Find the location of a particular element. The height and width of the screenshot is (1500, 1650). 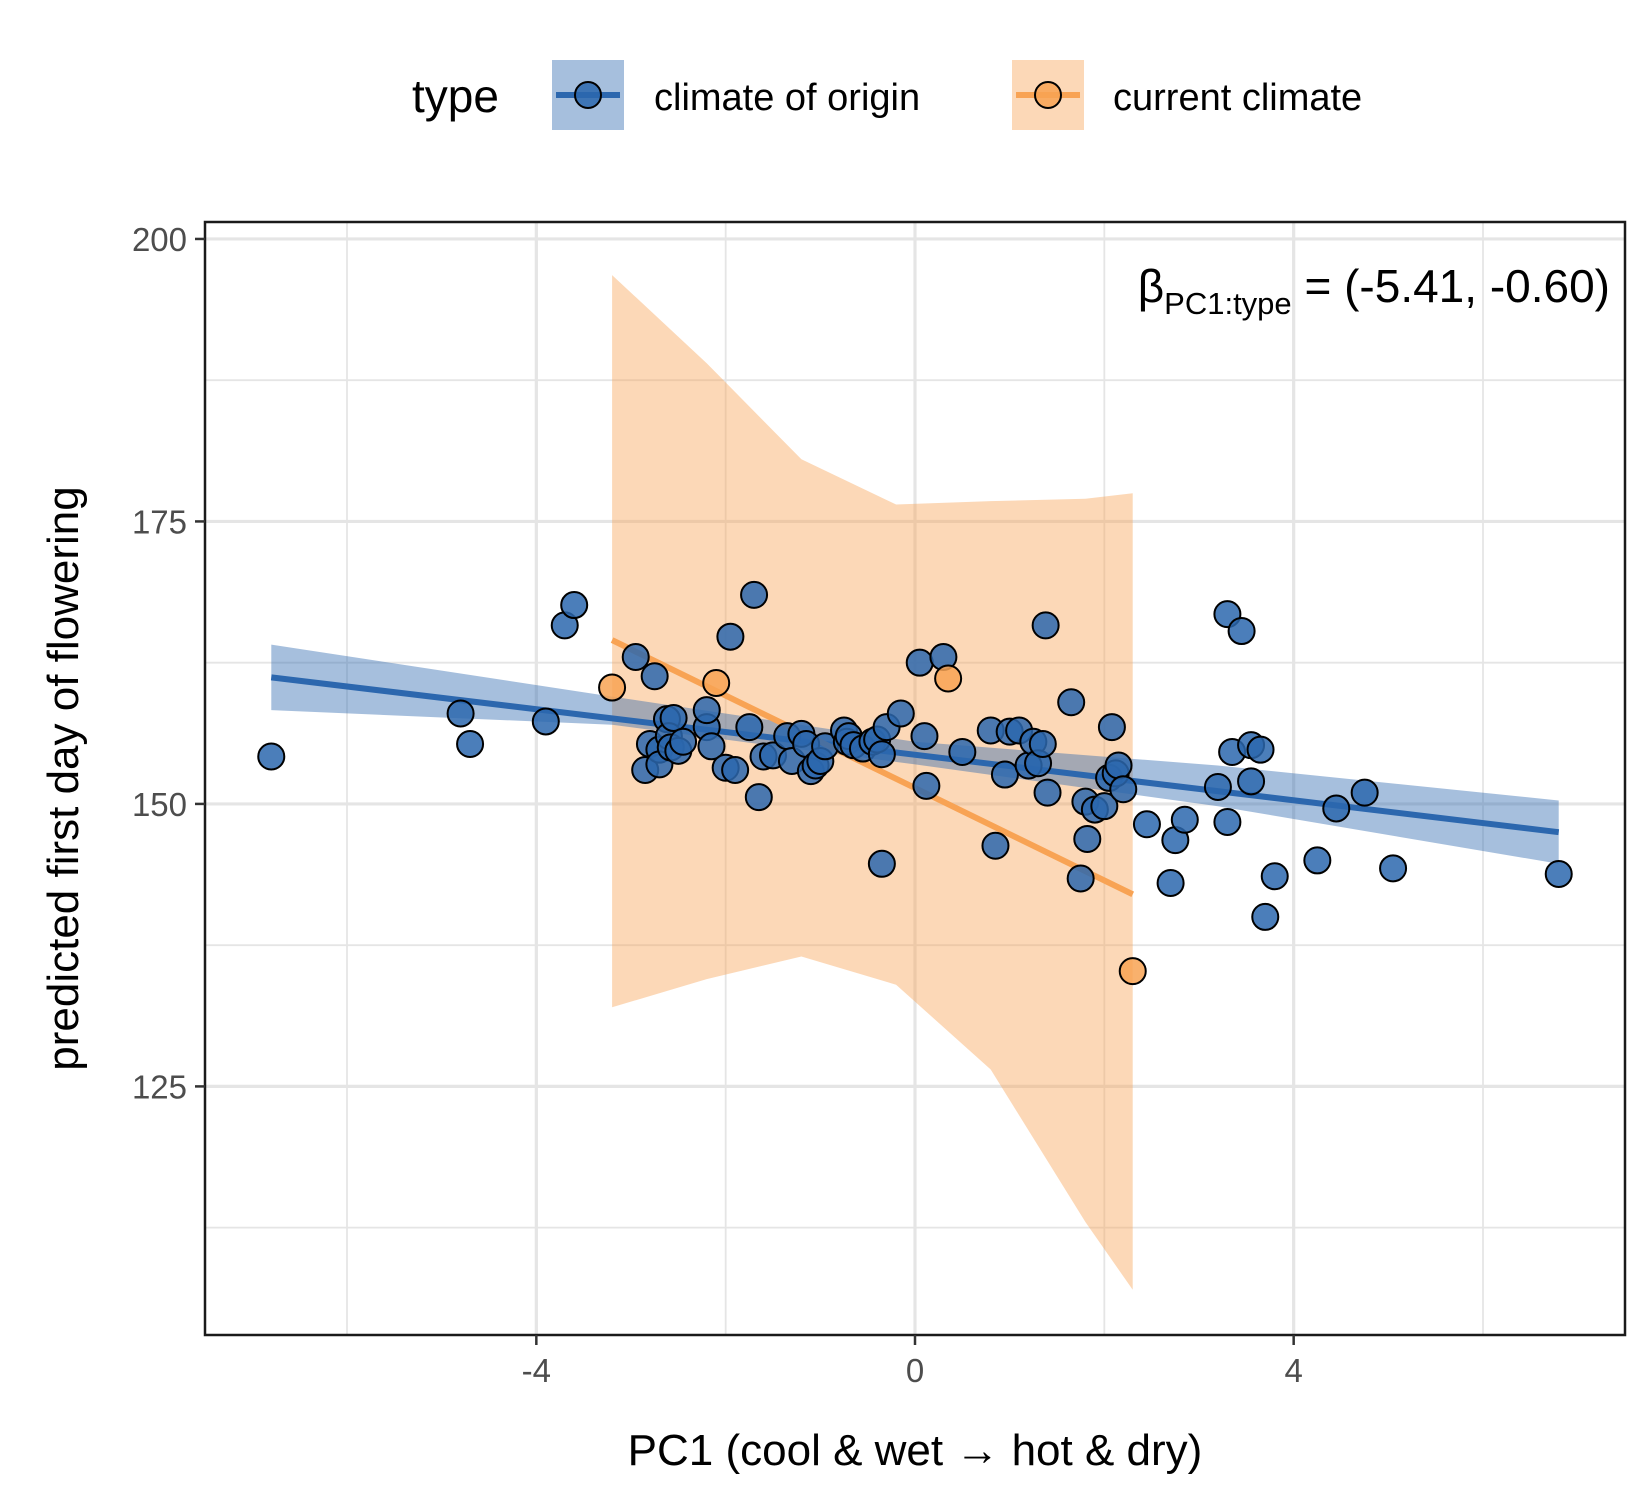

y-tick-label: 150 is located at coordinates (159, 804).